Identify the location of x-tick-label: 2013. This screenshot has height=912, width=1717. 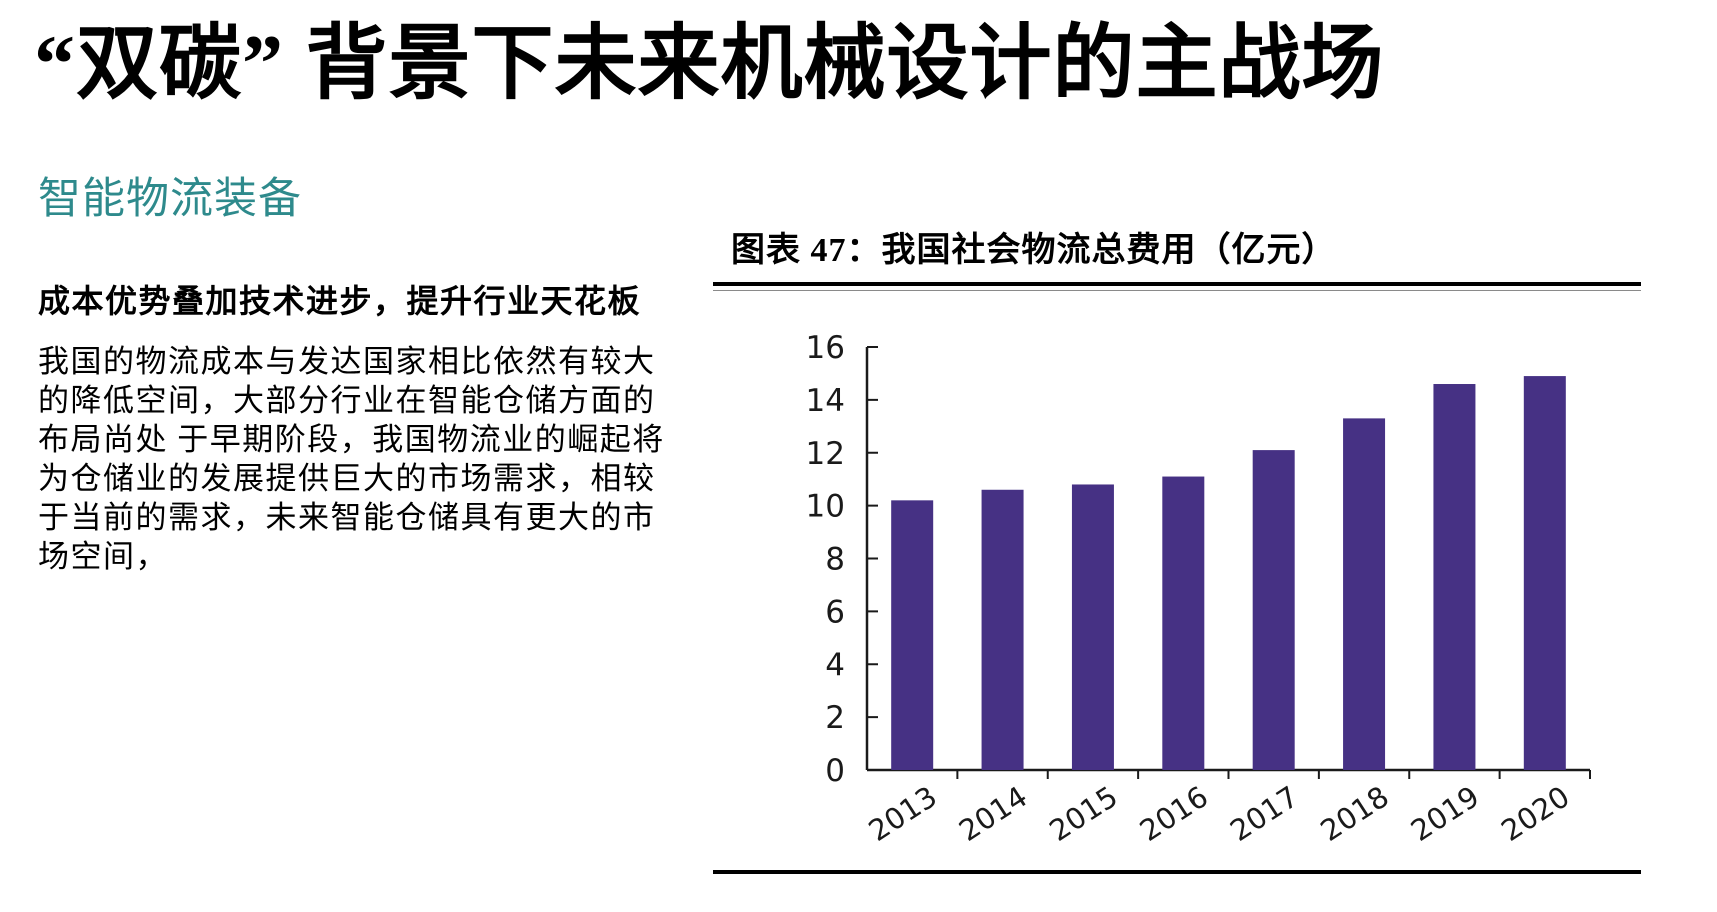
(903, 813).